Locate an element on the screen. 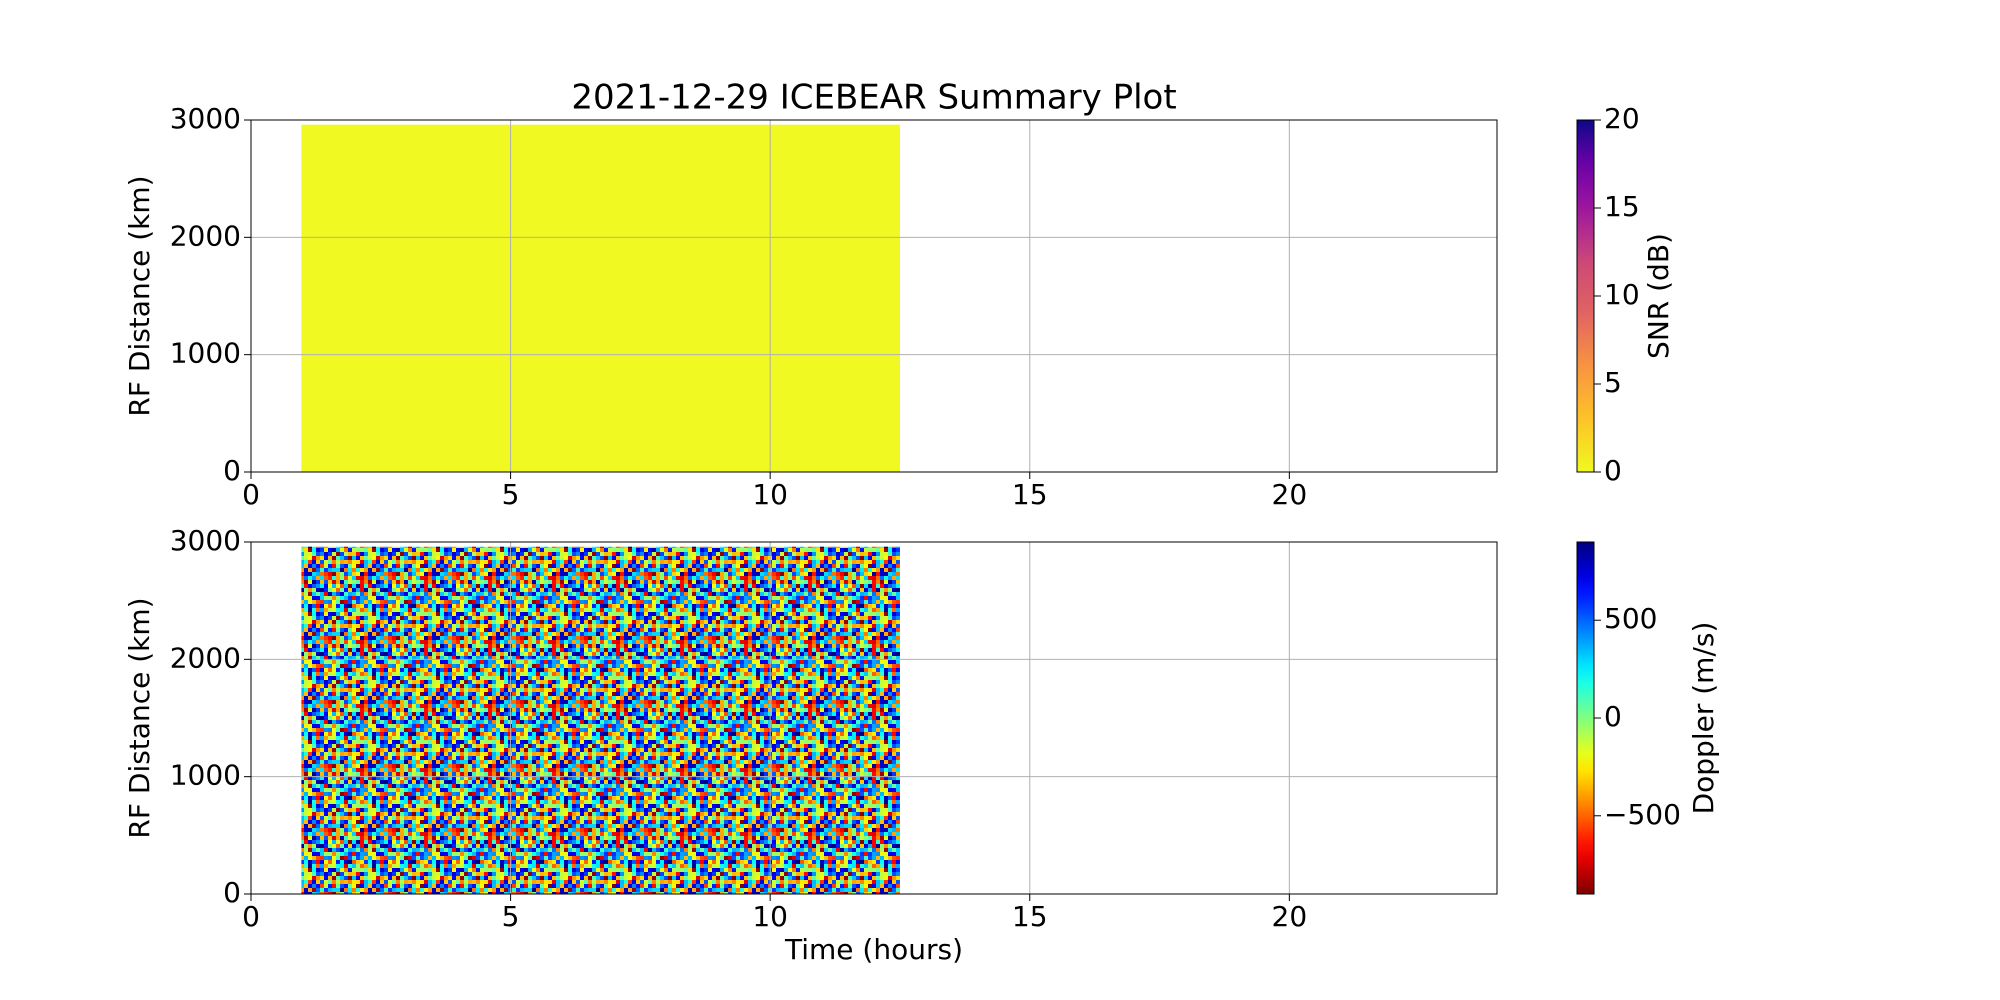 This screenshot has width=2000, height=1000. colorbar-tick-label: 15 is located at coordinates (1622, 206).